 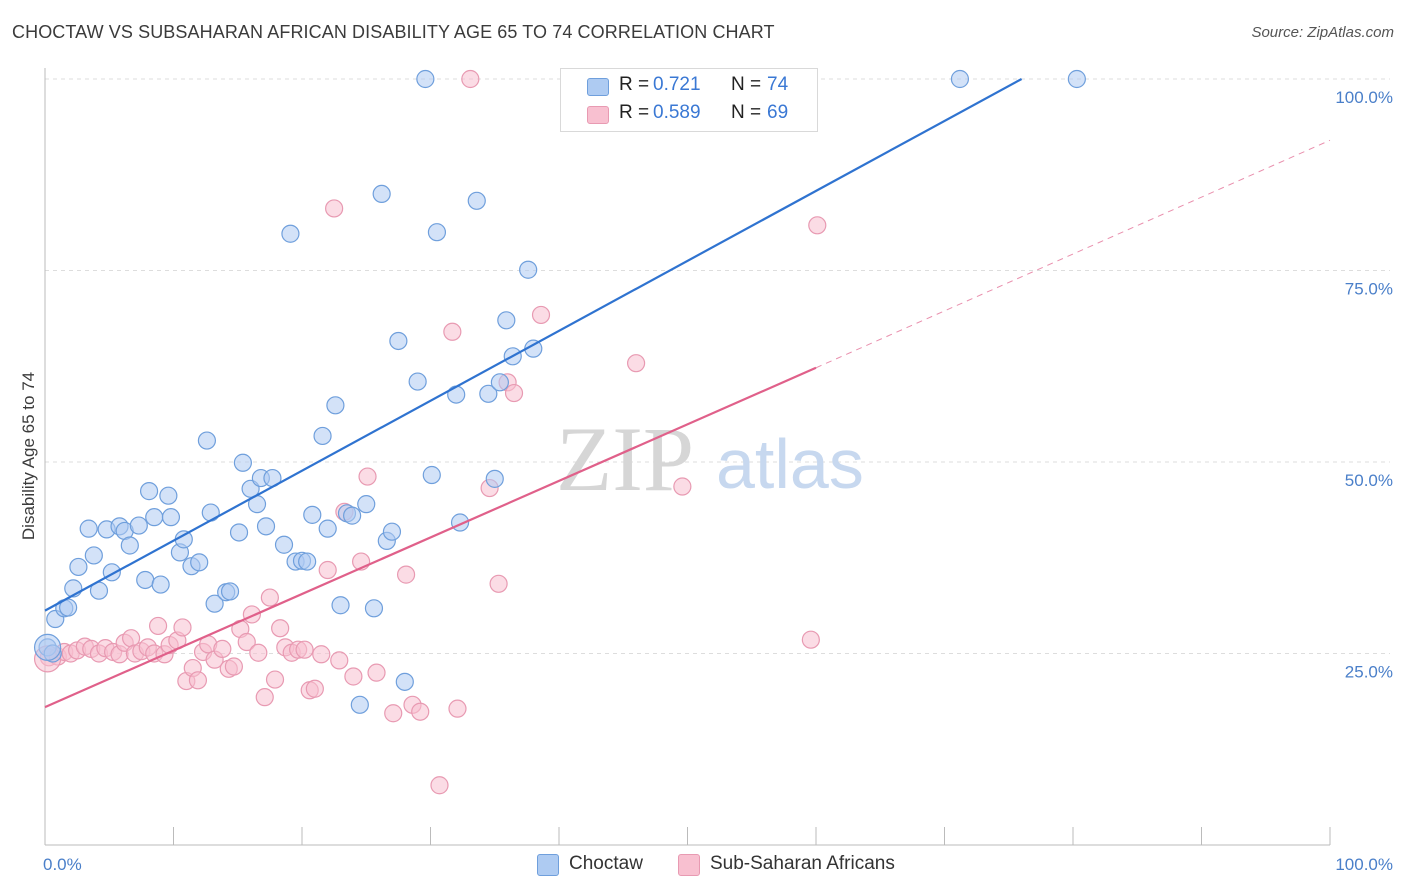 What do you see at coordinates (1369, 672) in the screenshot?
I see `y-tick-label: 25.0%` at bounding box center [1369, 672].